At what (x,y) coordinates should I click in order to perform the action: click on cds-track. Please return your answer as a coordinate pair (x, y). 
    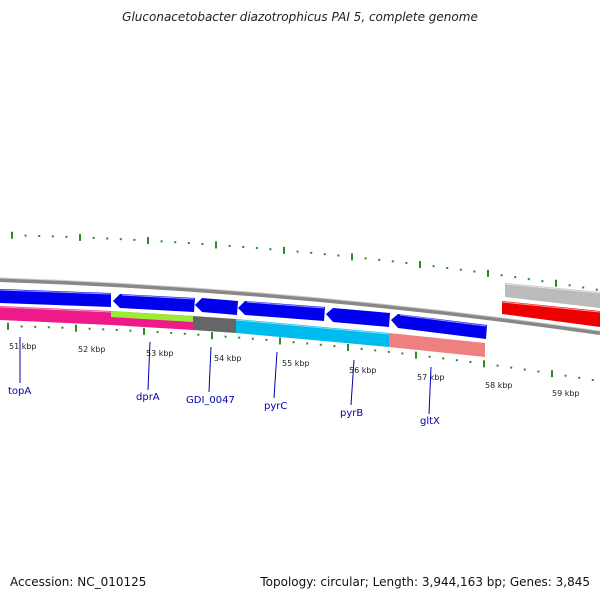
    Looking at the image, I should click on (243, 314).